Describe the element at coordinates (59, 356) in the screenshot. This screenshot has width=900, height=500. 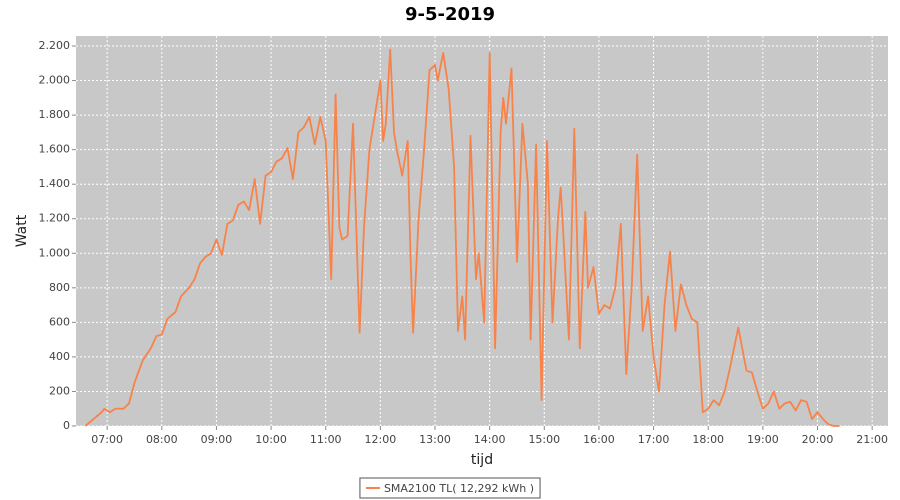
I see `y-tick-label: 400` at that location.